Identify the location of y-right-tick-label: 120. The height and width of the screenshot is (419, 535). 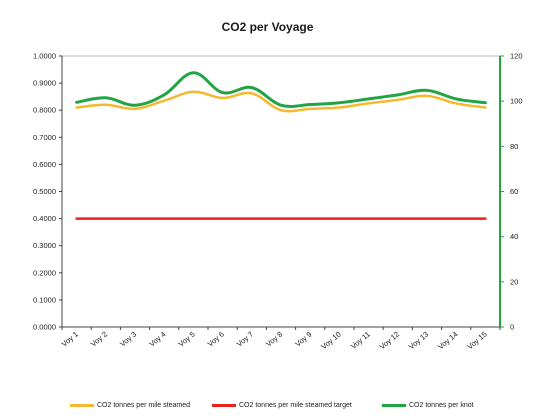
(516, 56).